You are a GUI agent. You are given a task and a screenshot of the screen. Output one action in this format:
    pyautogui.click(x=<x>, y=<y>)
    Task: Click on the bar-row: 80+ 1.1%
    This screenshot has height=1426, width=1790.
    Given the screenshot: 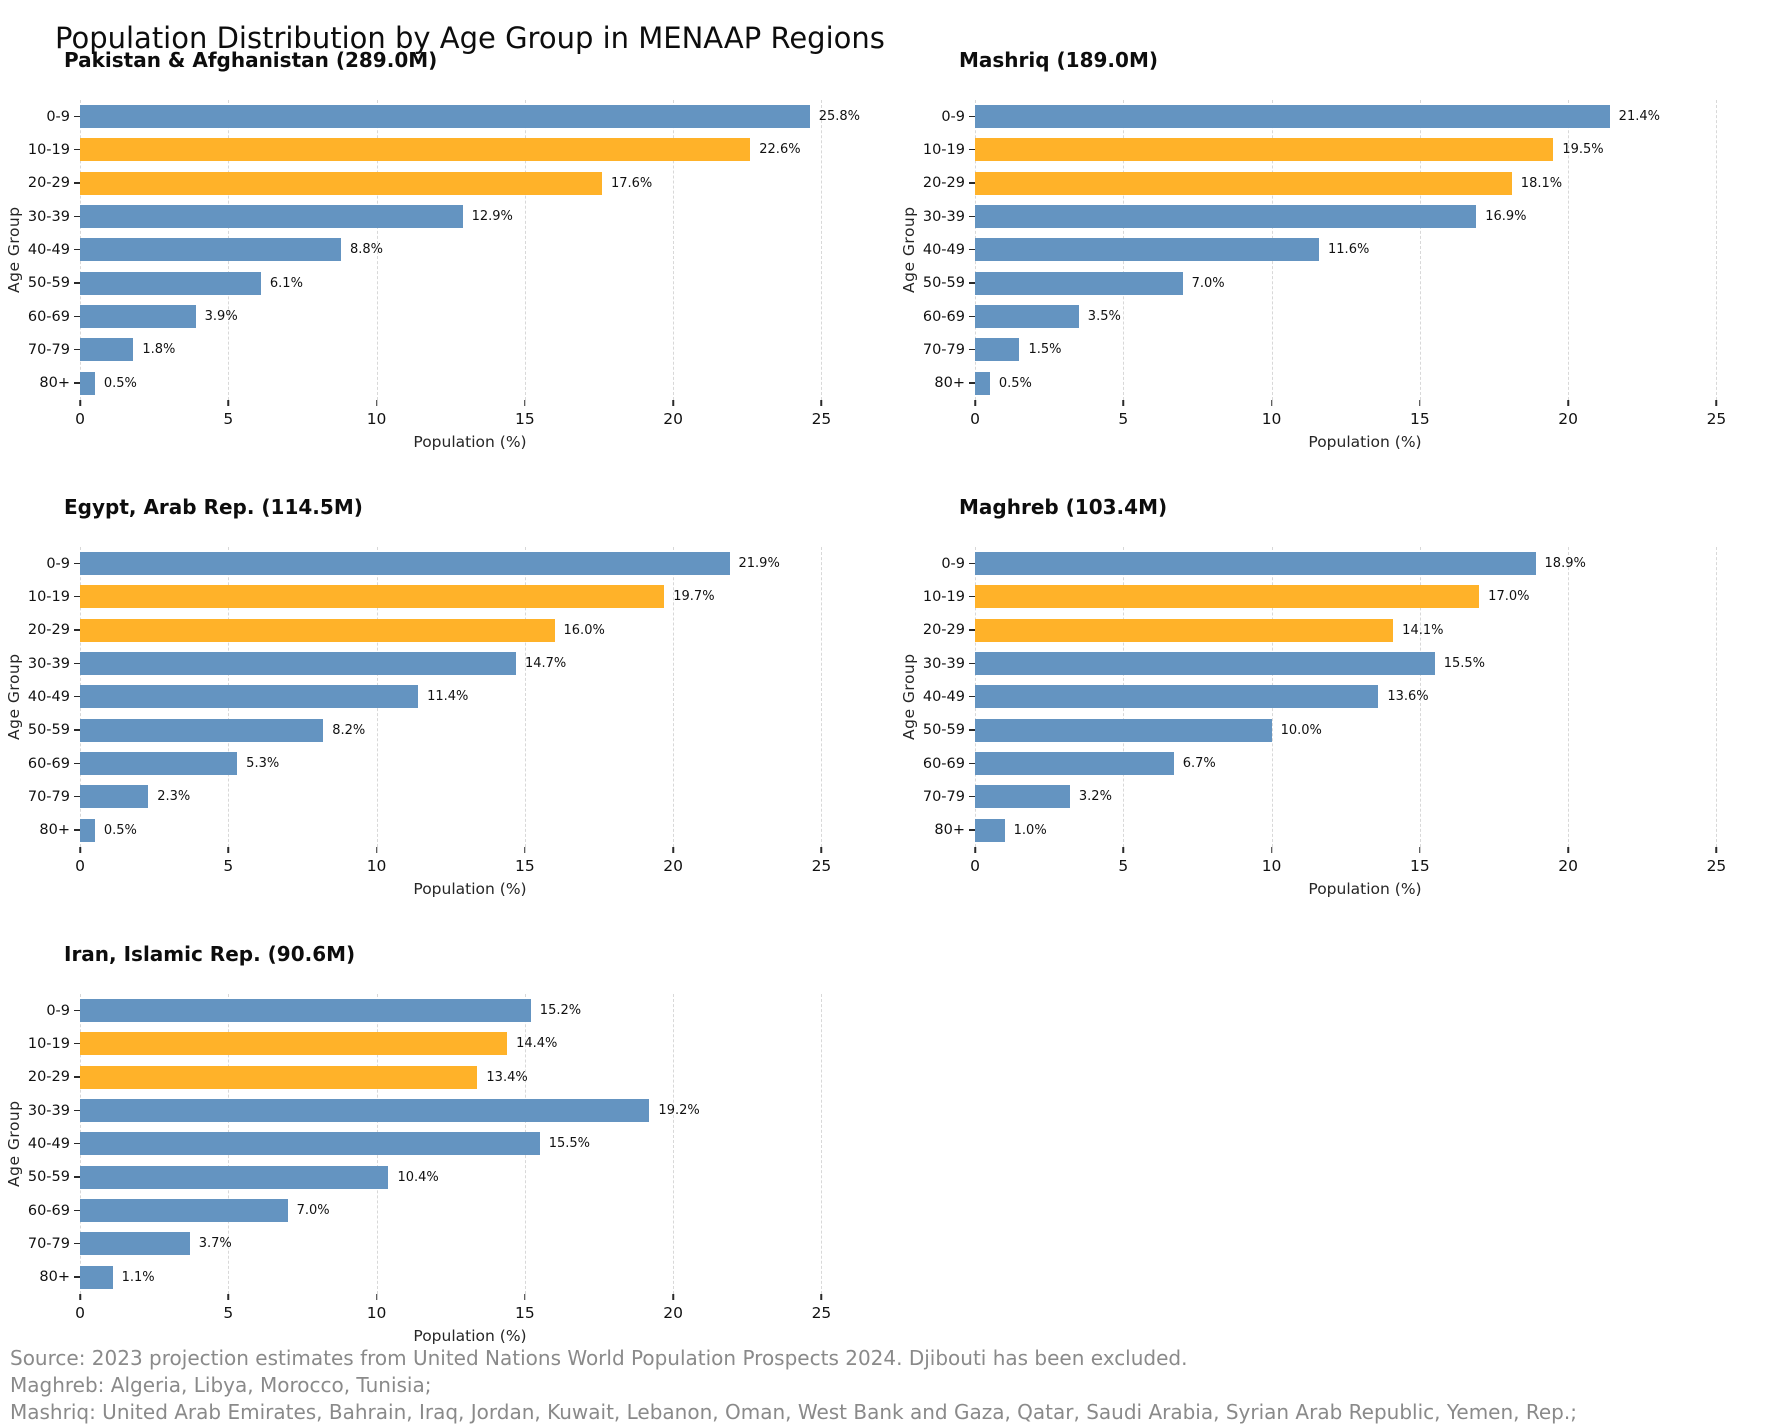 What is the action you would take?
    pyautogui.click(x=449, y=1277)
    